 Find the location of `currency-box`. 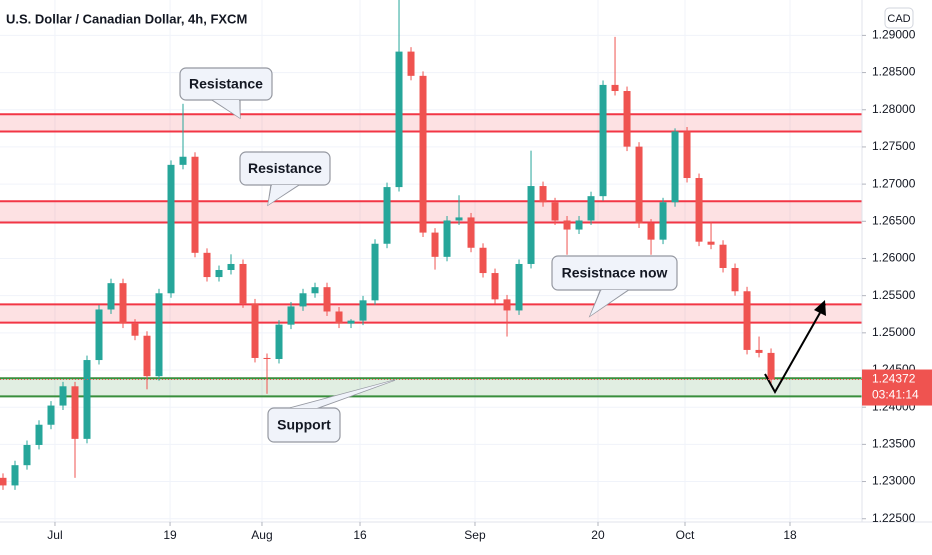

currency-box is located at coordinates (899, 18).